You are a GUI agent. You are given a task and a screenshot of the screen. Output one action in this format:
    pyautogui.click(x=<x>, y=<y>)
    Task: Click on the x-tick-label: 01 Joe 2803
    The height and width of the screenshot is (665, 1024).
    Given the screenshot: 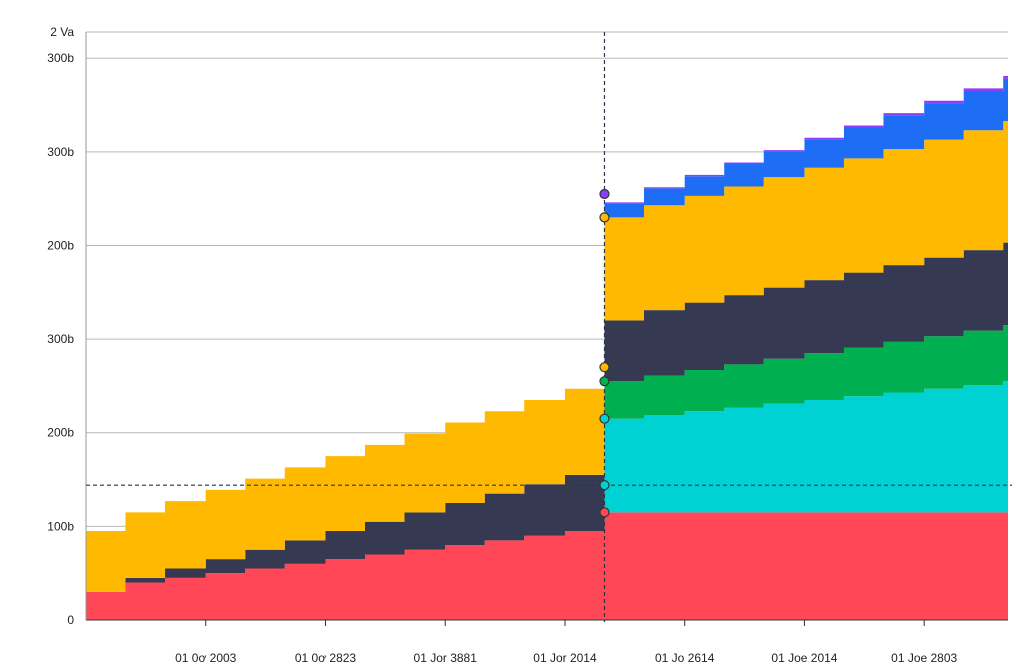 What is the action you would take?
    pyautogui.click(x=924, y=658)
    